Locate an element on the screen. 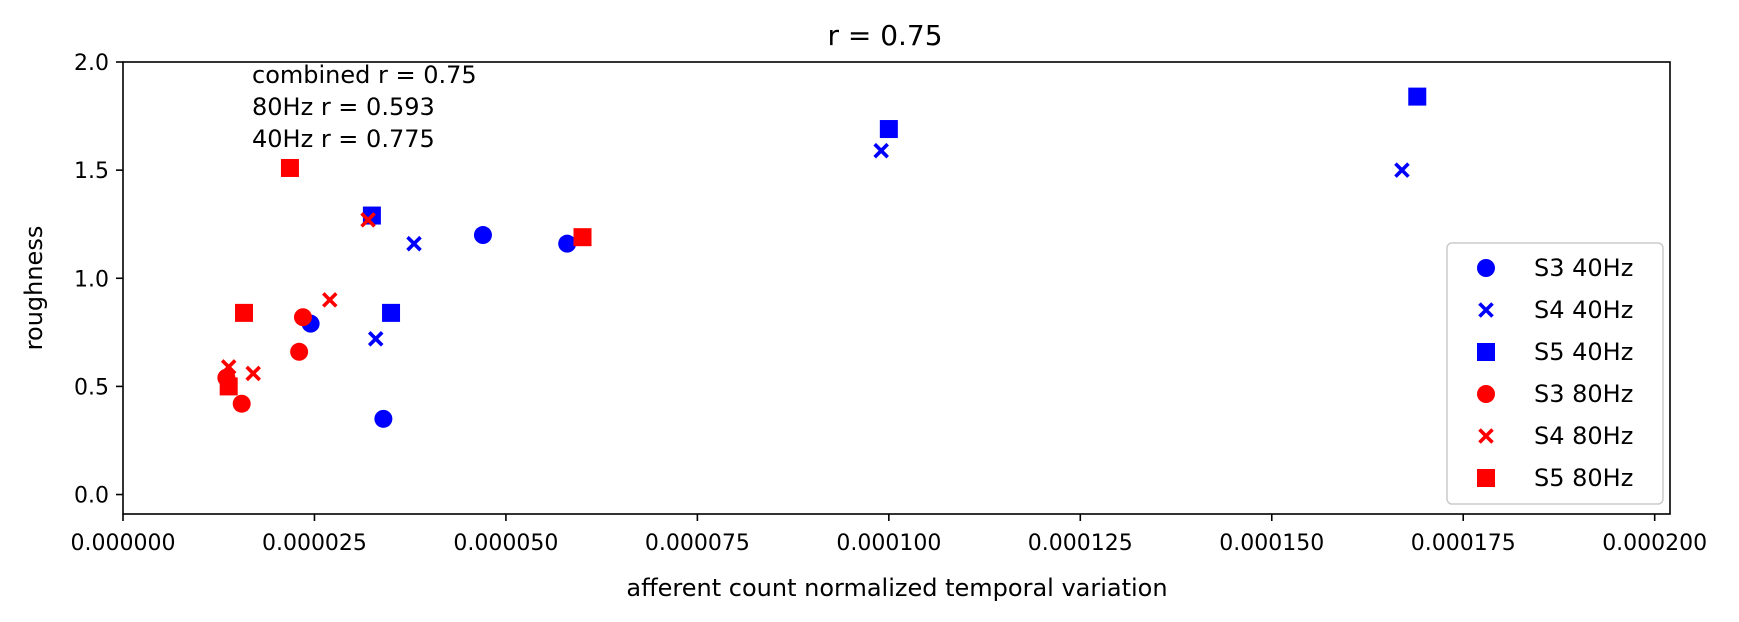 The image size is (1739, 622). y-axis: 0.0 0.5 1.0 1.5 2.0 is located at coordinates (98, 280).